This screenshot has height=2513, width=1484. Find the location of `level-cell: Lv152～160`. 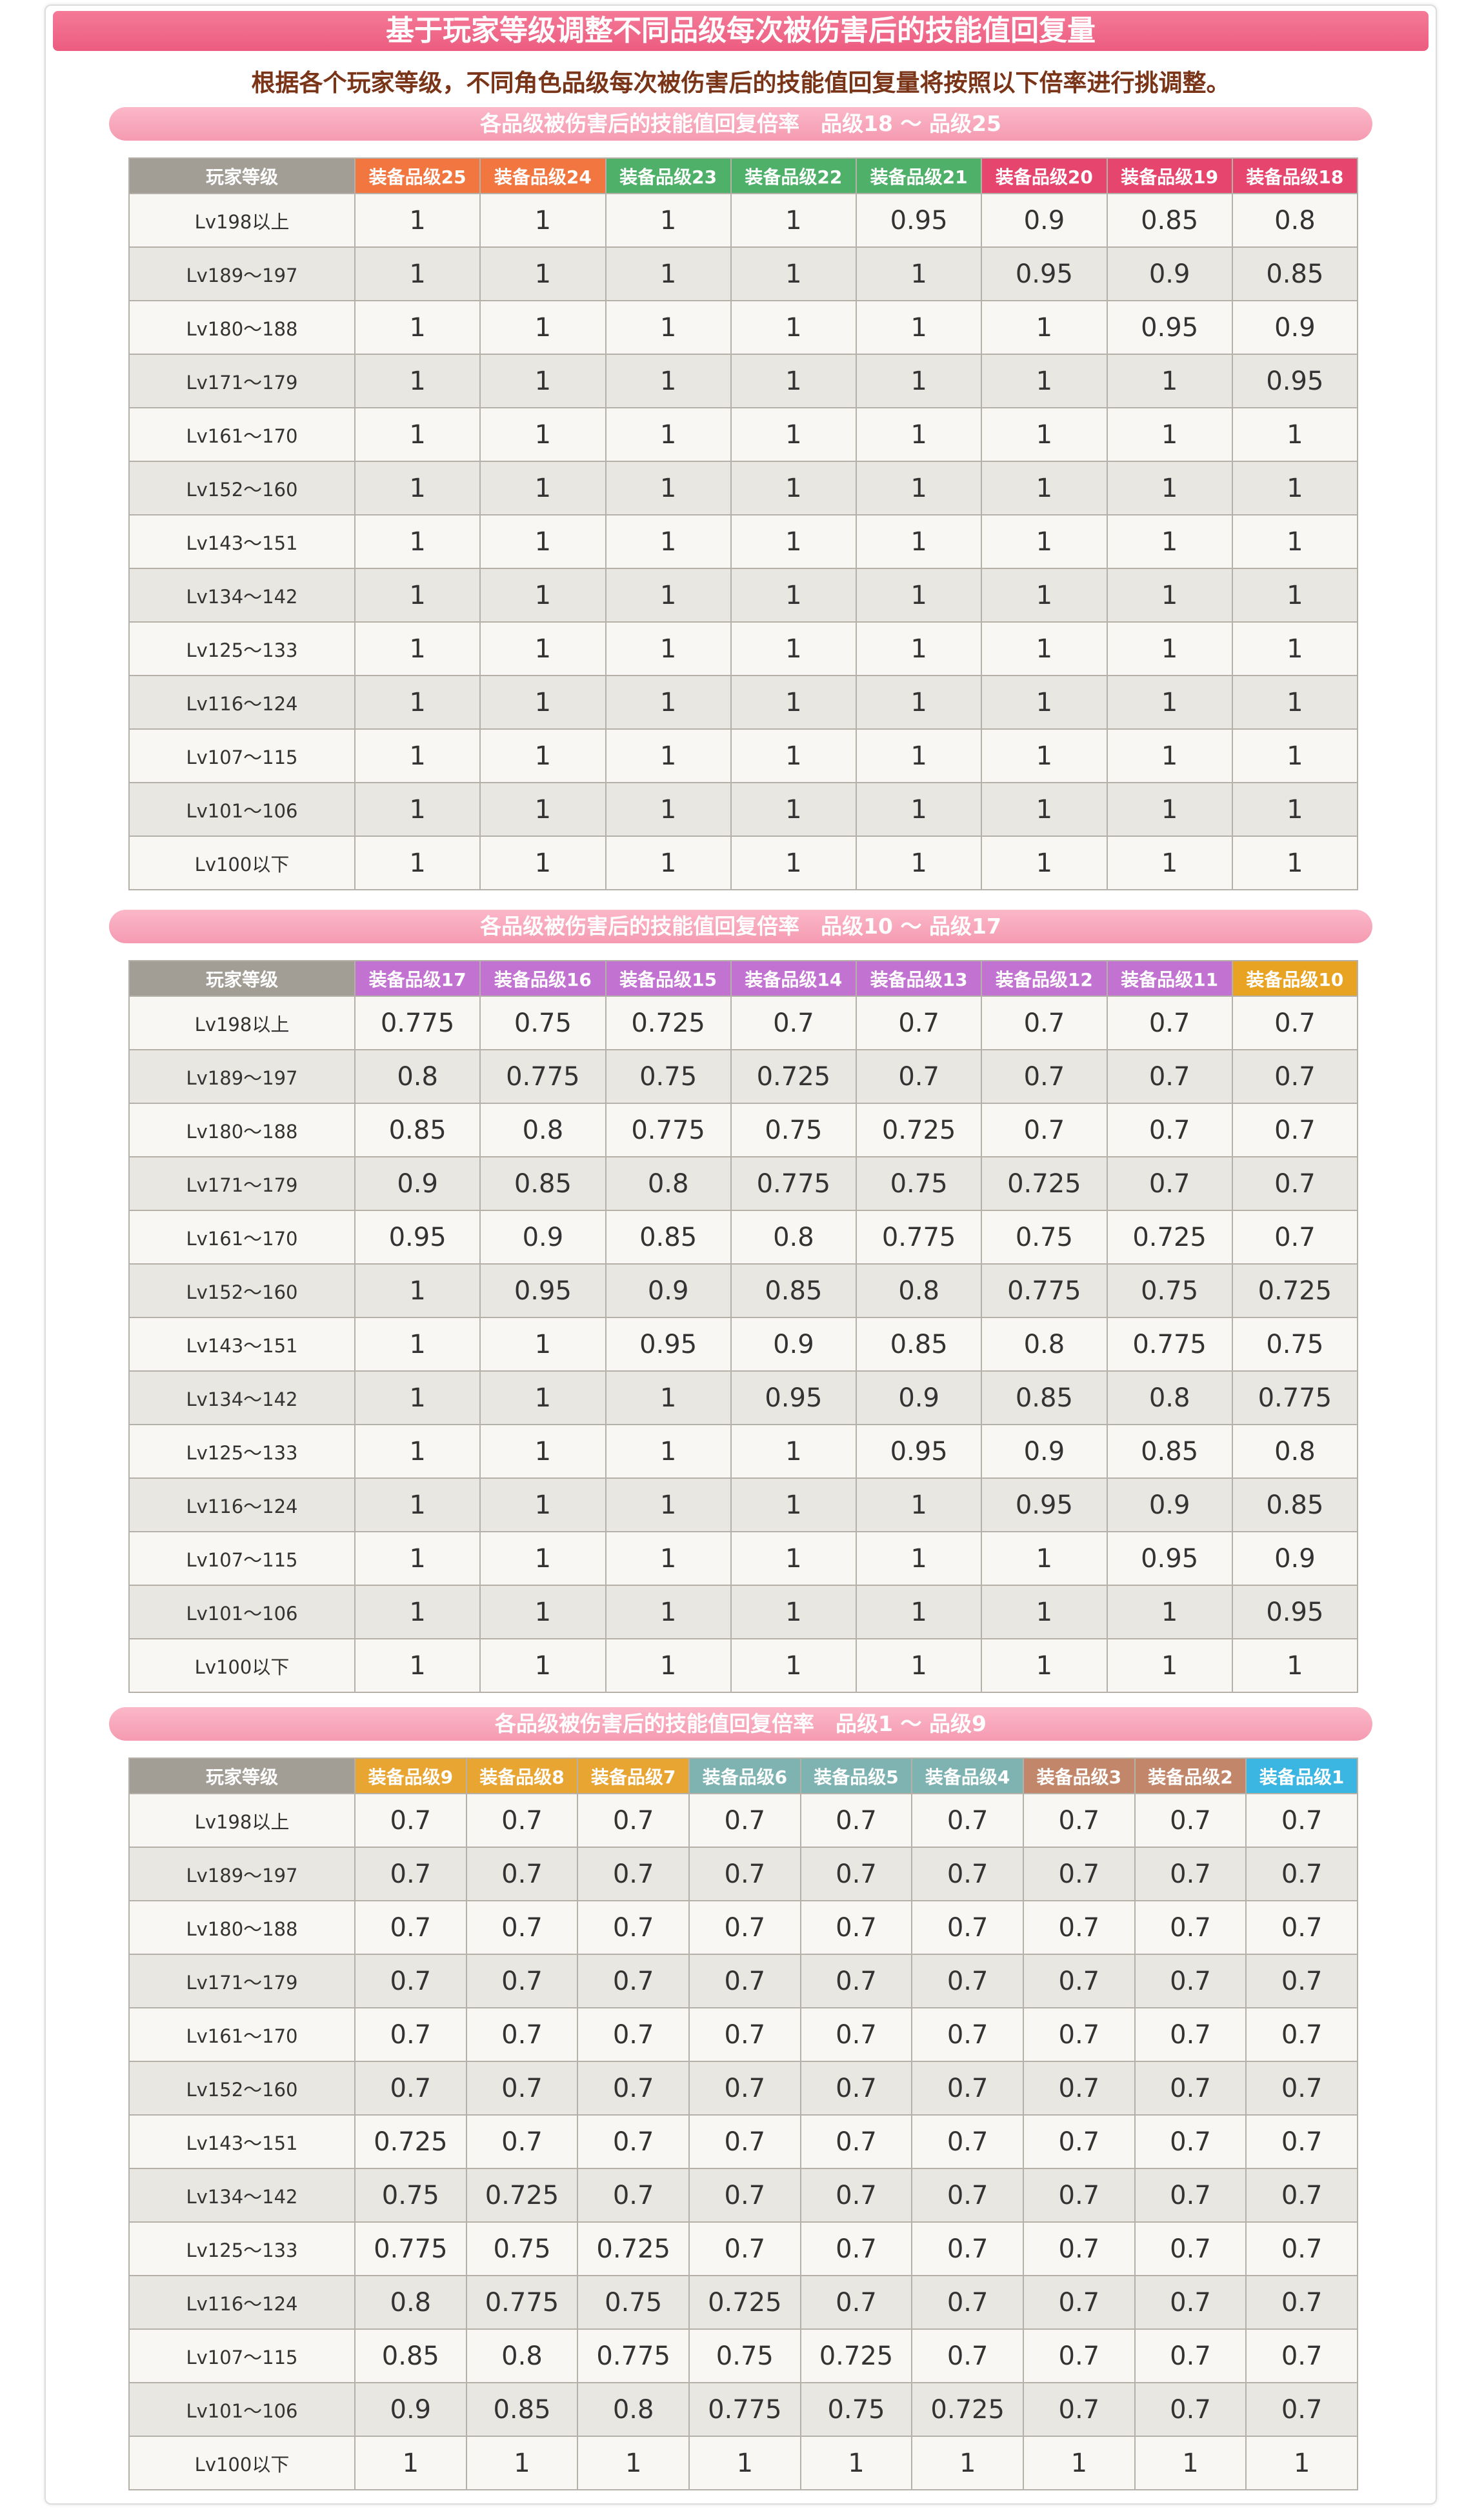

level-cell: Lv152～160 is located at coordinates (243, 2089).